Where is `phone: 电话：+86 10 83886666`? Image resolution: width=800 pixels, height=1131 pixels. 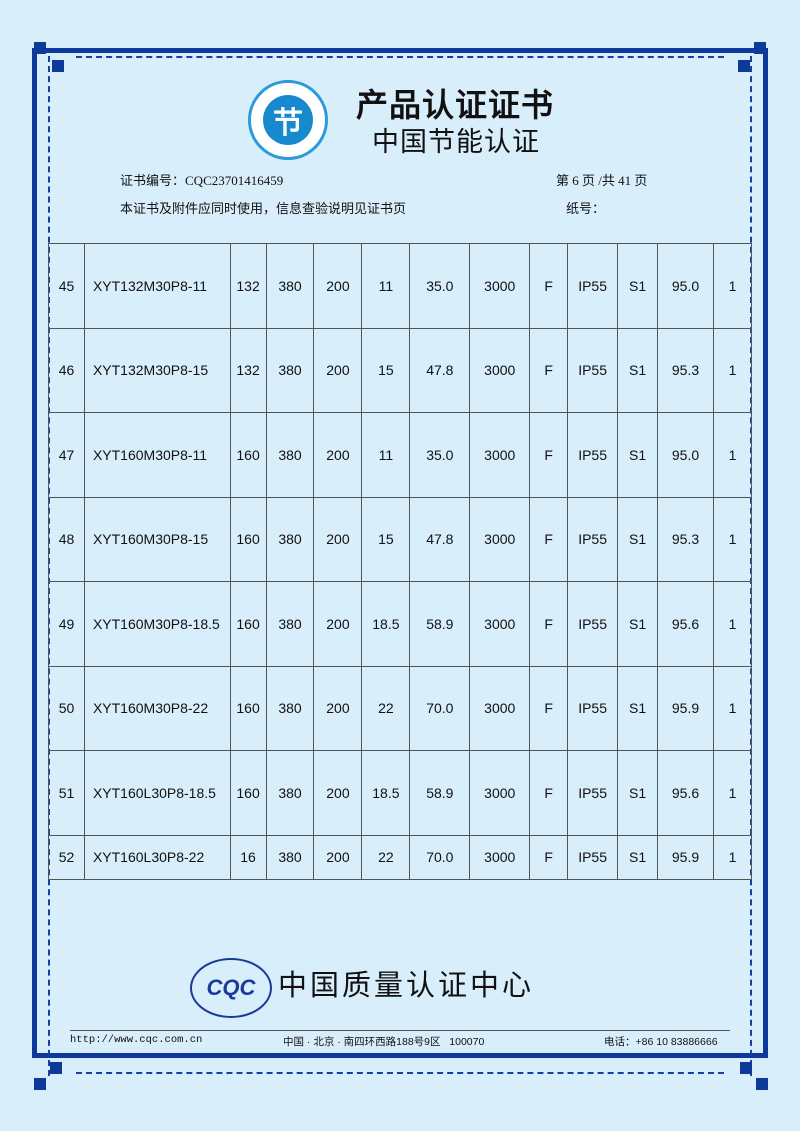
phone: 电话：+86 10 83886666 is located at coordinates (661, 1042).